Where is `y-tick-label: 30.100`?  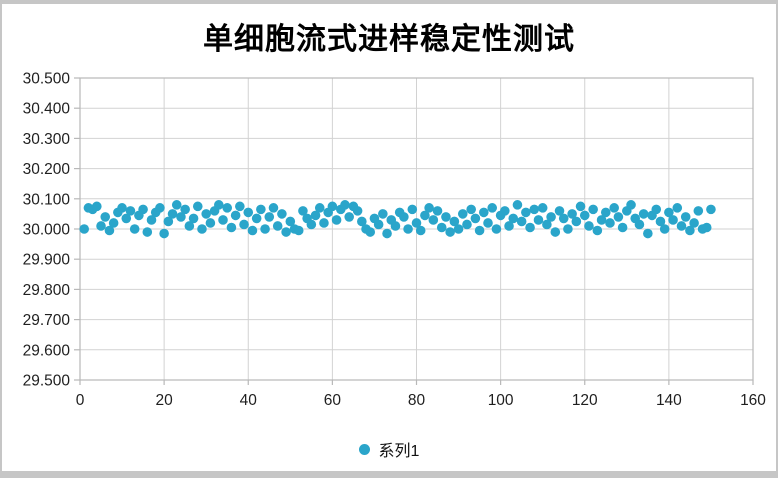 y-tick-label: 30.100 is located at coordinates (47, 199).